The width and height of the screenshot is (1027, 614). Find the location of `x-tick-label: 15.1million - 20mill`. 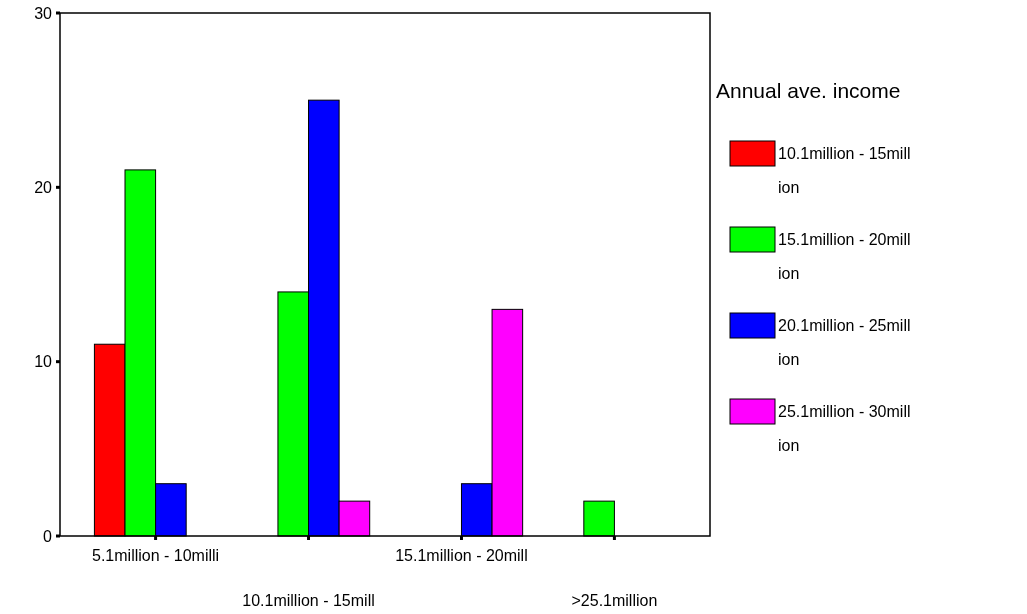

x-tick-label: 15.1million - 20mill is located at coordinates (461, 555).